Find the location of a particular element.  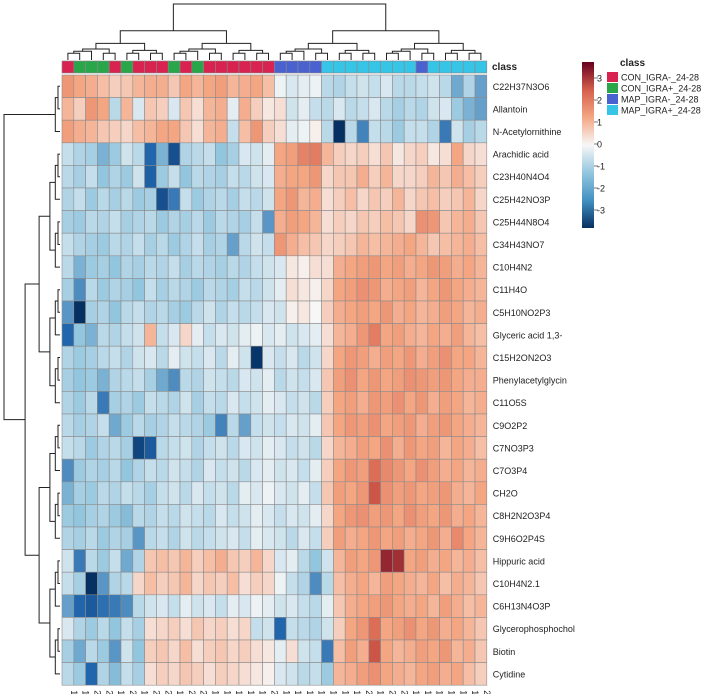

feature-label: C5H10NO2P3 is located at coordinates (522, 313).